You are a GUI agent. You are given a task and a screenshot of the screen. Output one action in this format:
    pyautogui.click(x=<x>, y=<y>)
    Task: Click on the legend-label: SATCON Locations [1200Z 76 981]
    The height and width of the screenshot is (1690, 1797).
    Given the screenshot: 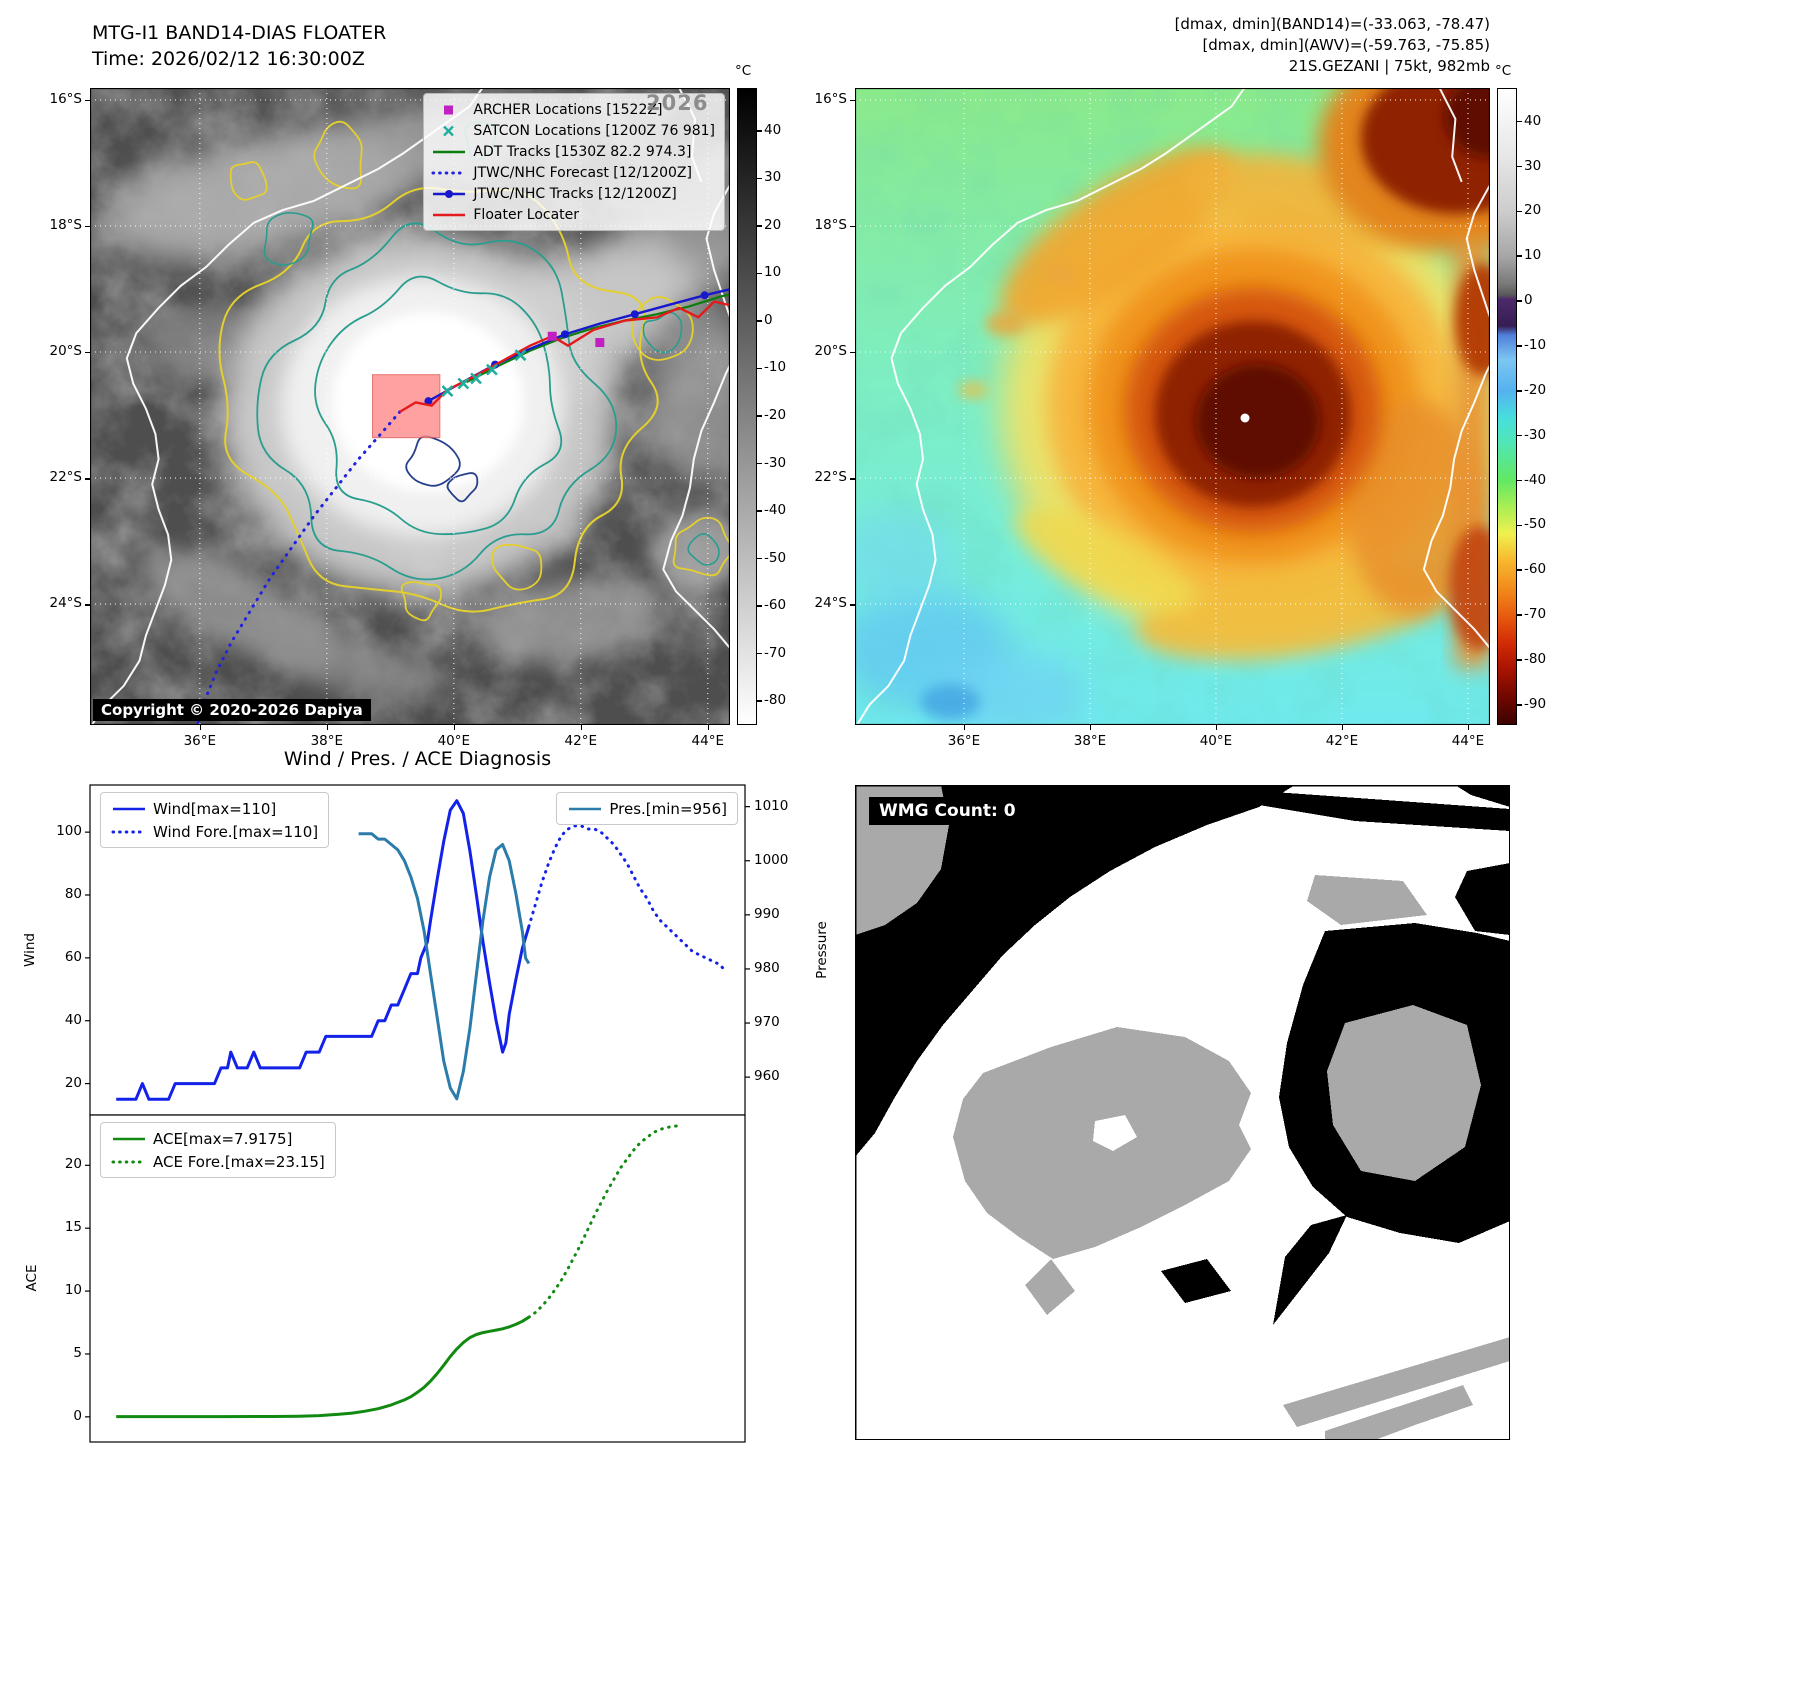 What is the action you would take?
    pyautogui.click(x=594, y=130)
    